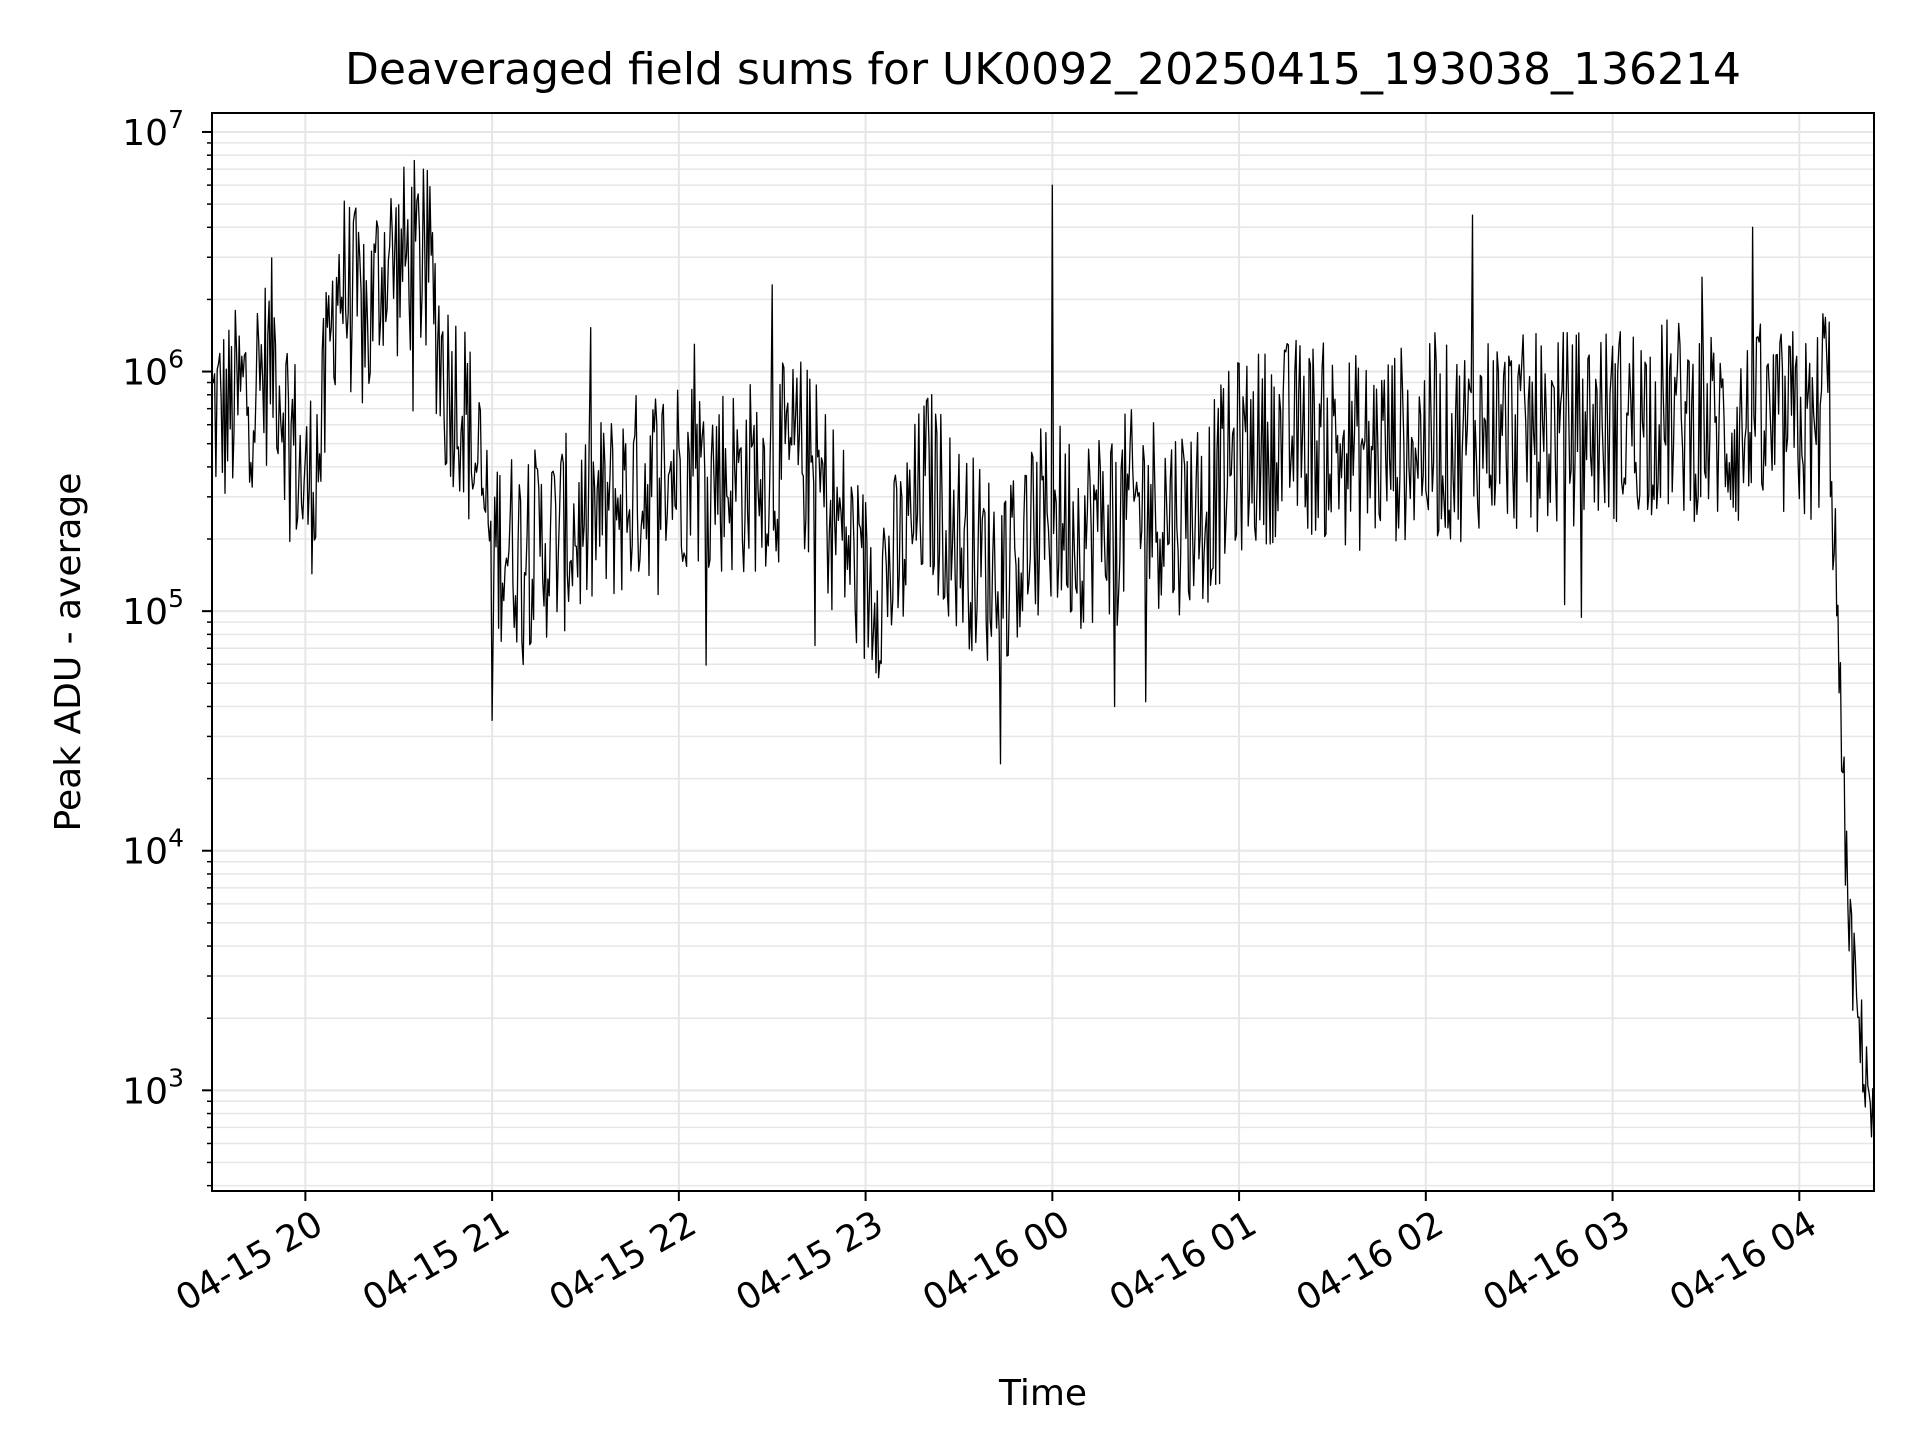  Describe the element at coordinates (167, 646) in the screenshot. I see `y-axis: 10³ 10⁴ 10⁵ 10⁶ 10⁷` at that location.